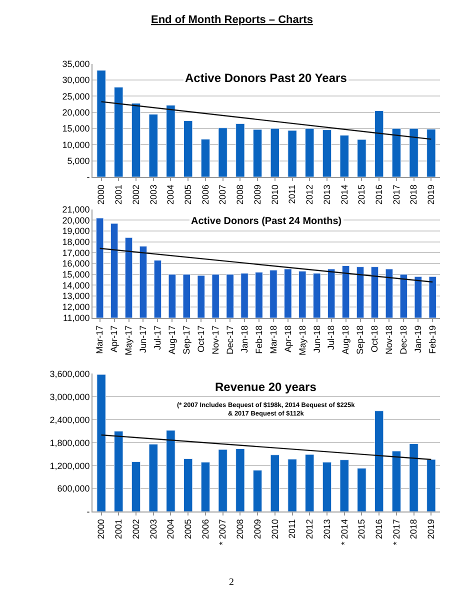 The width and height of the screenshot is (463, 599). I want to click on y-tick-label: 3,600,000, so click(70, 373).